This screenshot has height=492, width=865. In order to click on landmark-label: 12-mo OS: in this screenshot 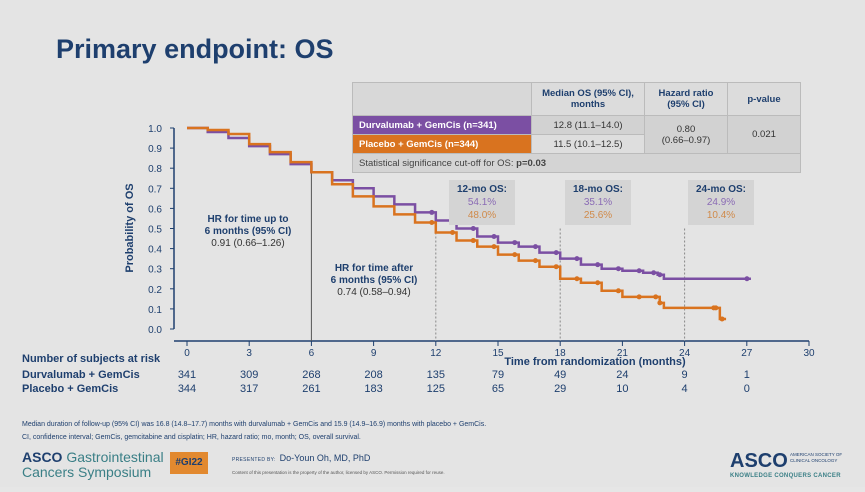, I will do `click(482, 189)`.